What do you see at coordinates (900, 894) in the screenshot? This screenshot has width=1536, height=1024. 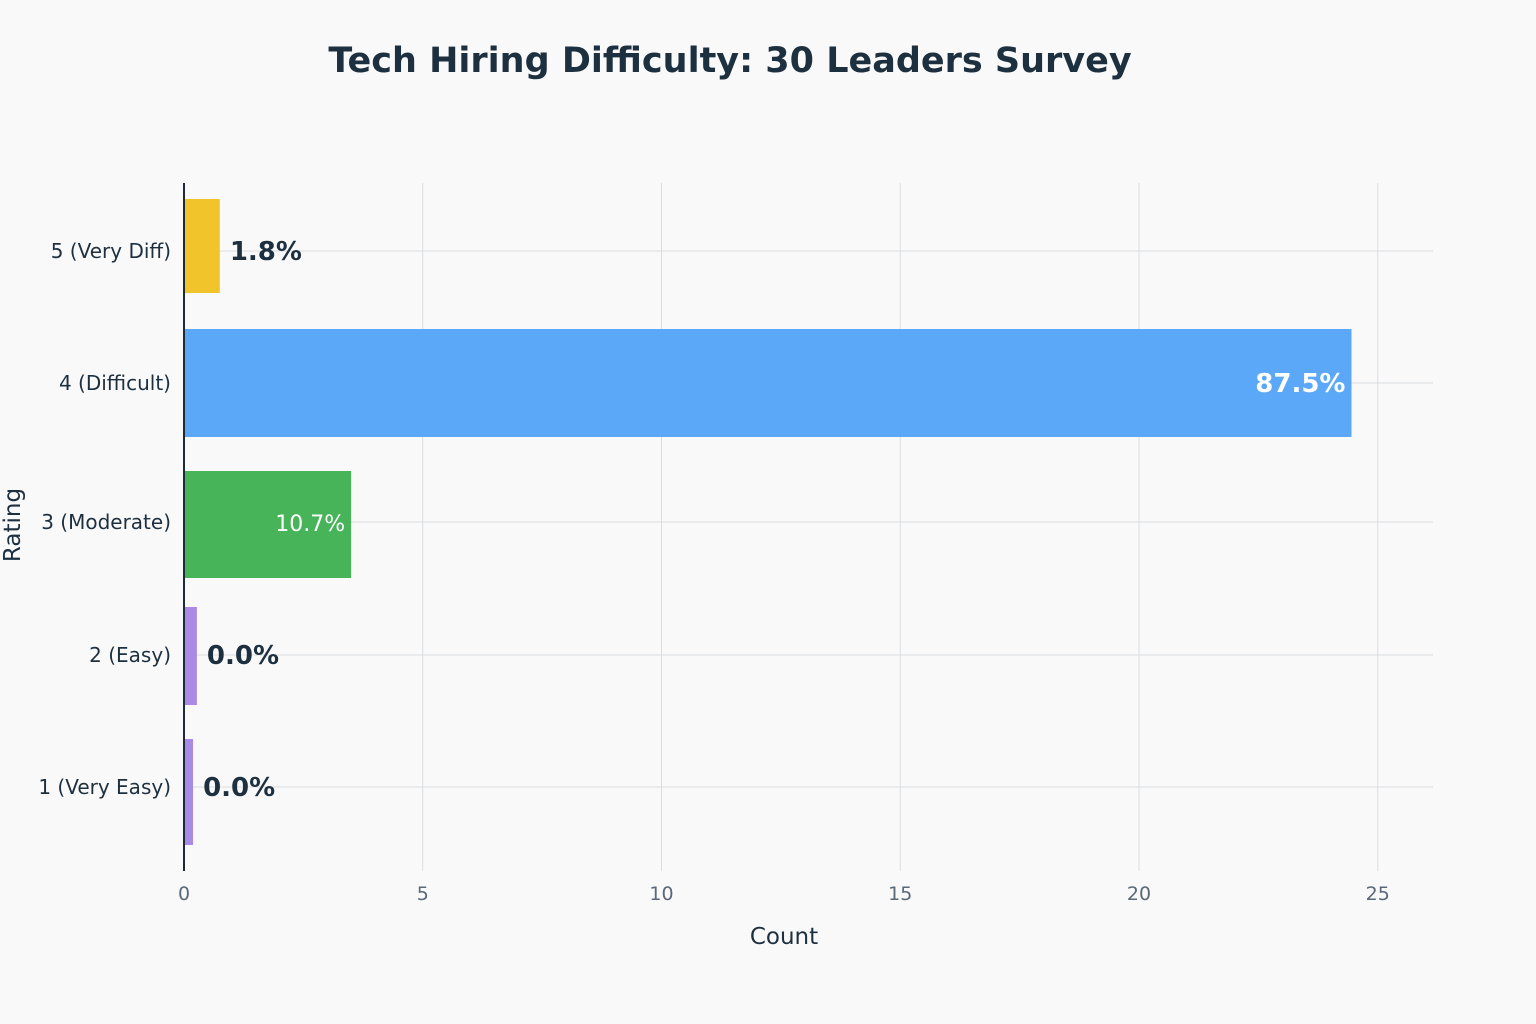 I see `x-tick-label: 15` at bounding box center [900, 894].